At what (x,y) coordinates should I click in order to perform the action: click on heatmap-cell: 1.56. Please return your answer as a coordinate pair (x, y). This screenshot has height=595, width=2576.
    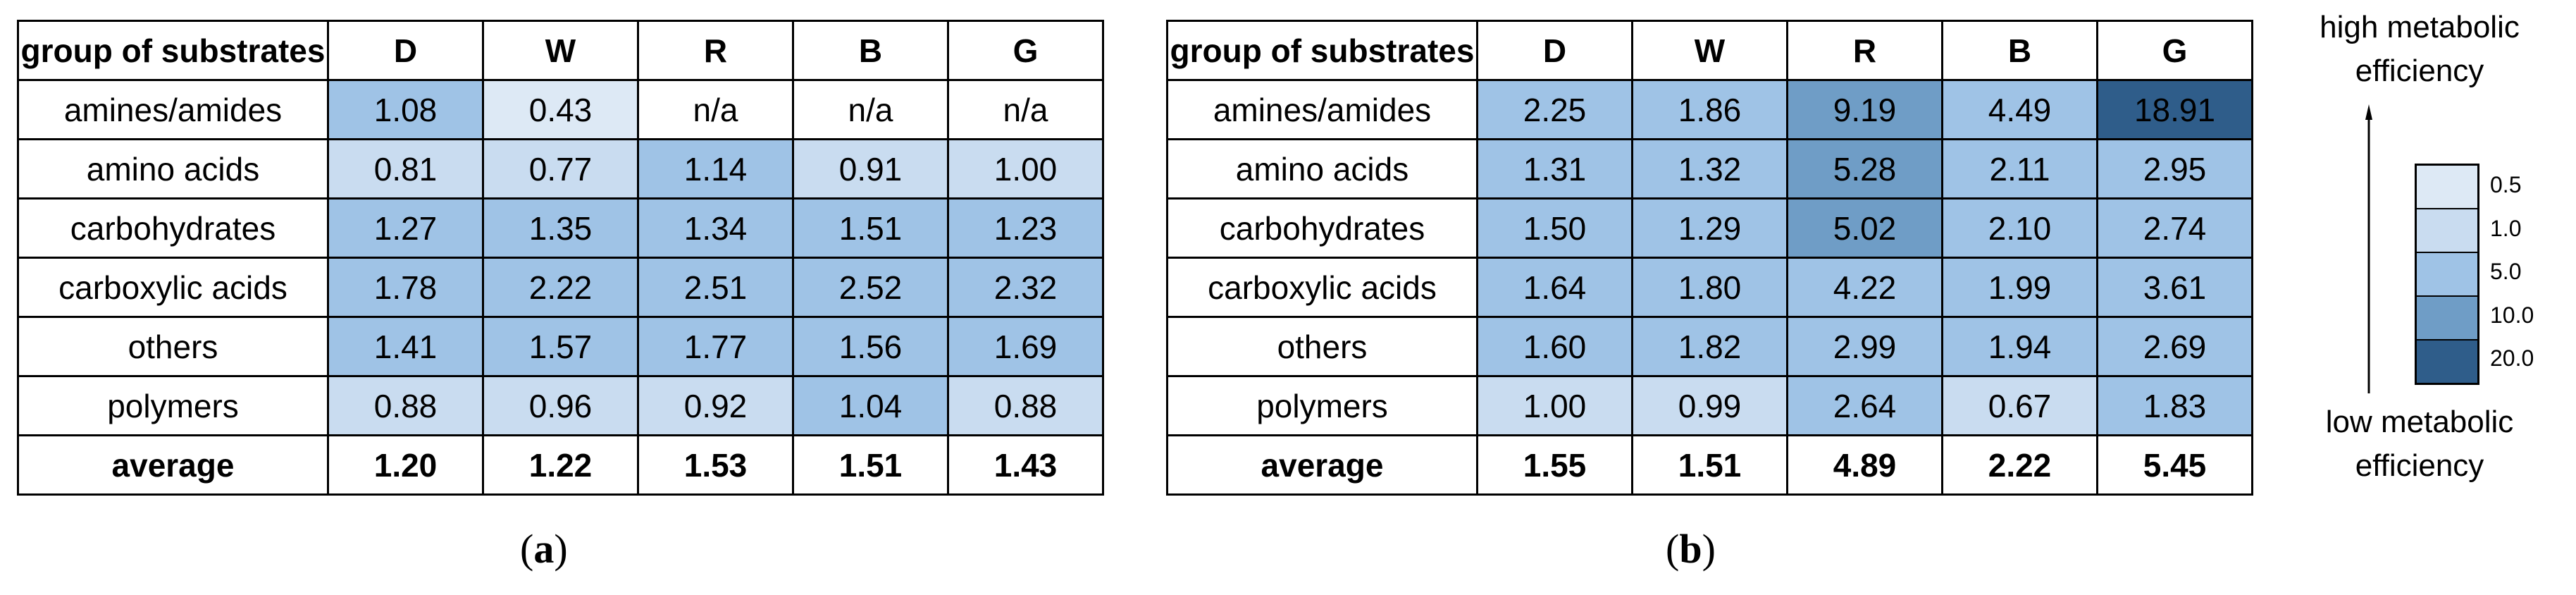
    Looking at the image, I should click on (870, 347).